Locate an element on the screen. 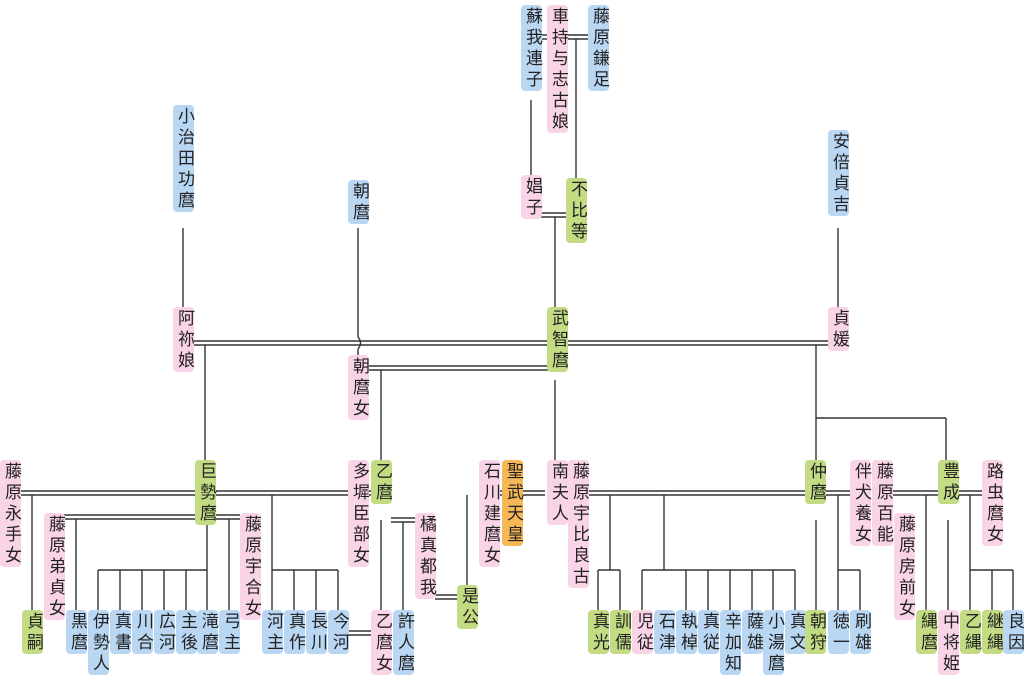 This screenshot has height=686, width=1024. person-node: 薩雄 is located at coordinates (752, 632).